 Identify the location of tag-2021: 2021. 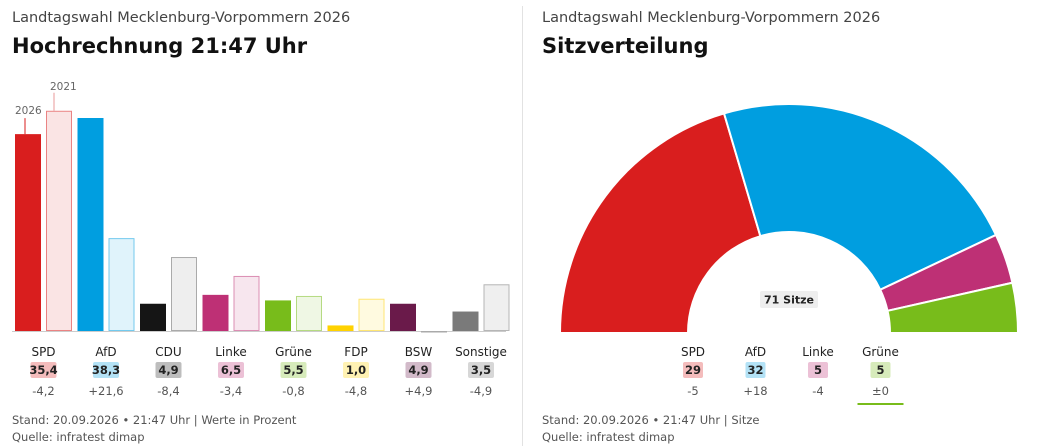
(63, 87).